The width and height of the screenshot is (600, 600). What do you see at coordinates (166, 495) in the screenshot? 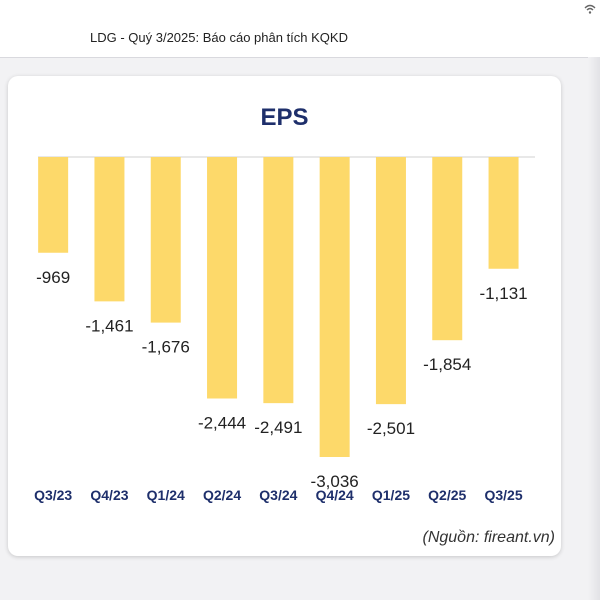
I see `x-tick-label: Q1/24` at bounding box center [166, 495].